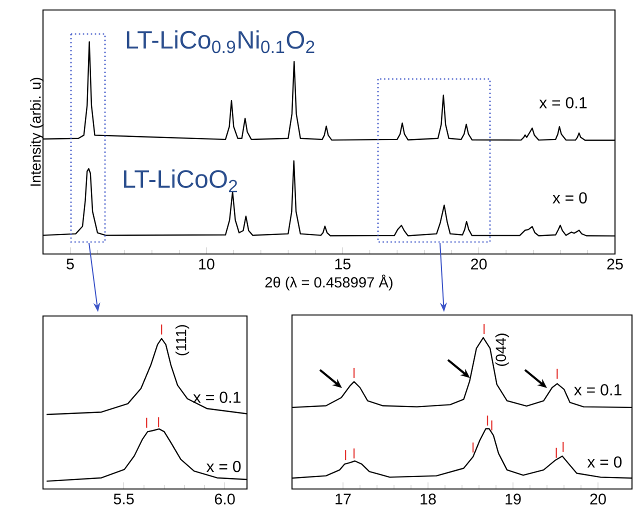  I want to click on x-tick-label: 25, so click(615, 264).